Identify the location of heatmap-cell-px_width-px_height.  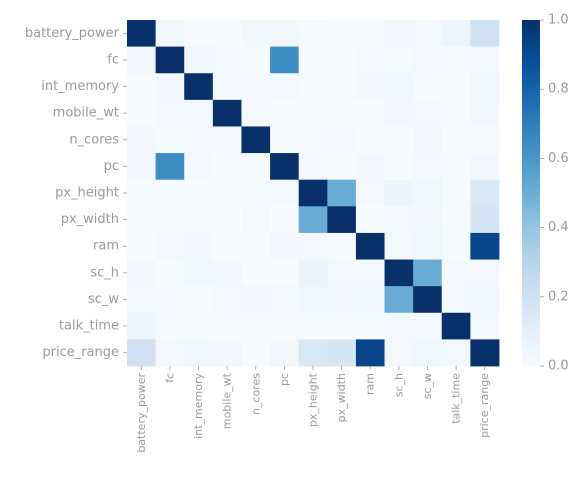
(313, 220).